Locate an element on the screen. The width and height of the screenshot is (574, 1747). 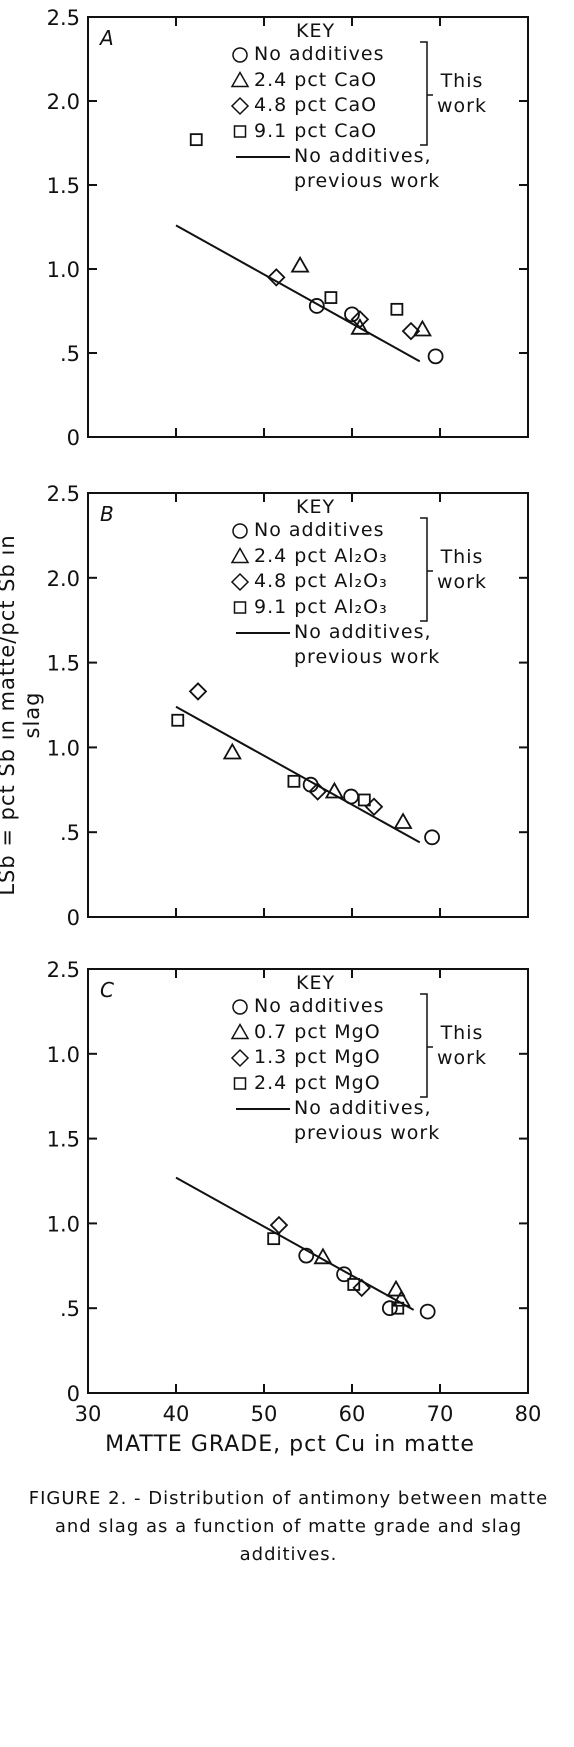
x-tick-label: 50 is located at coordinates (264, 1414).